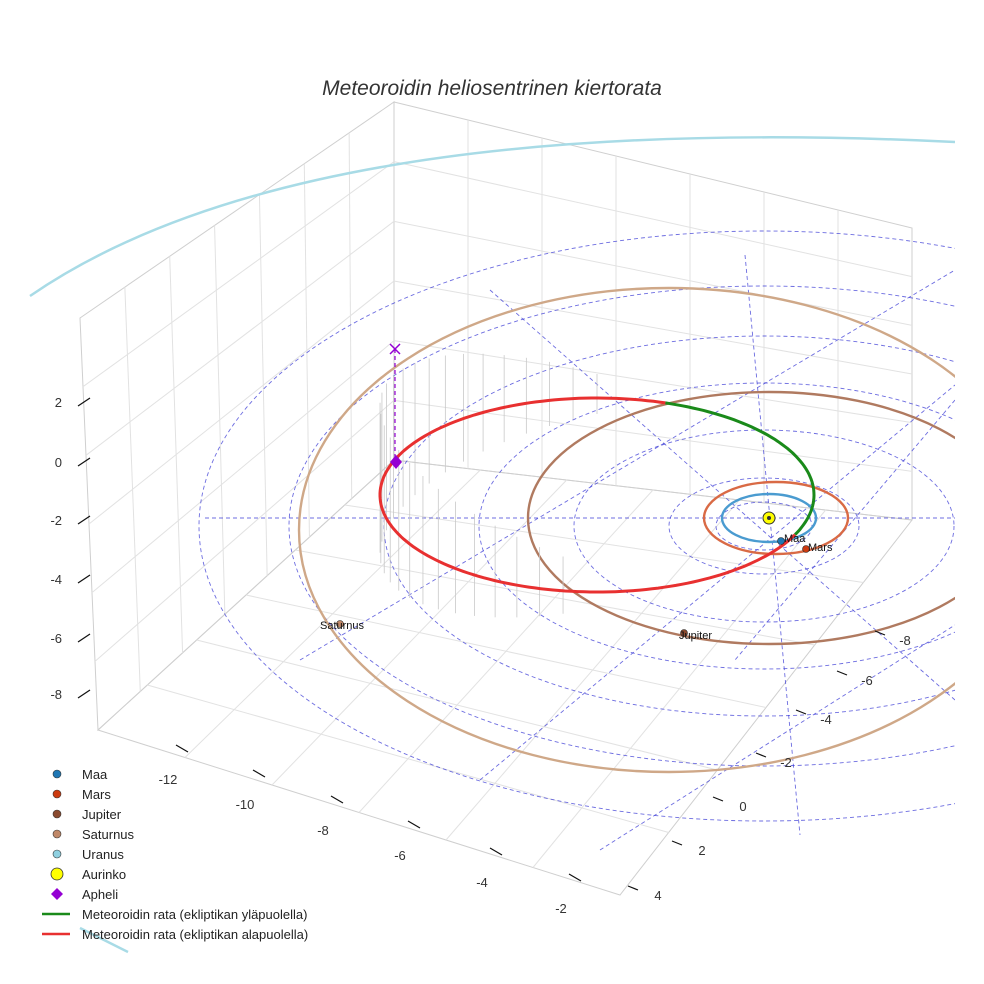 Image resolution: width=984 pixels, height=984 pixels. Describe the element at coordinates (781, 541) in the screenshot. I see `earth-marker` at that location.